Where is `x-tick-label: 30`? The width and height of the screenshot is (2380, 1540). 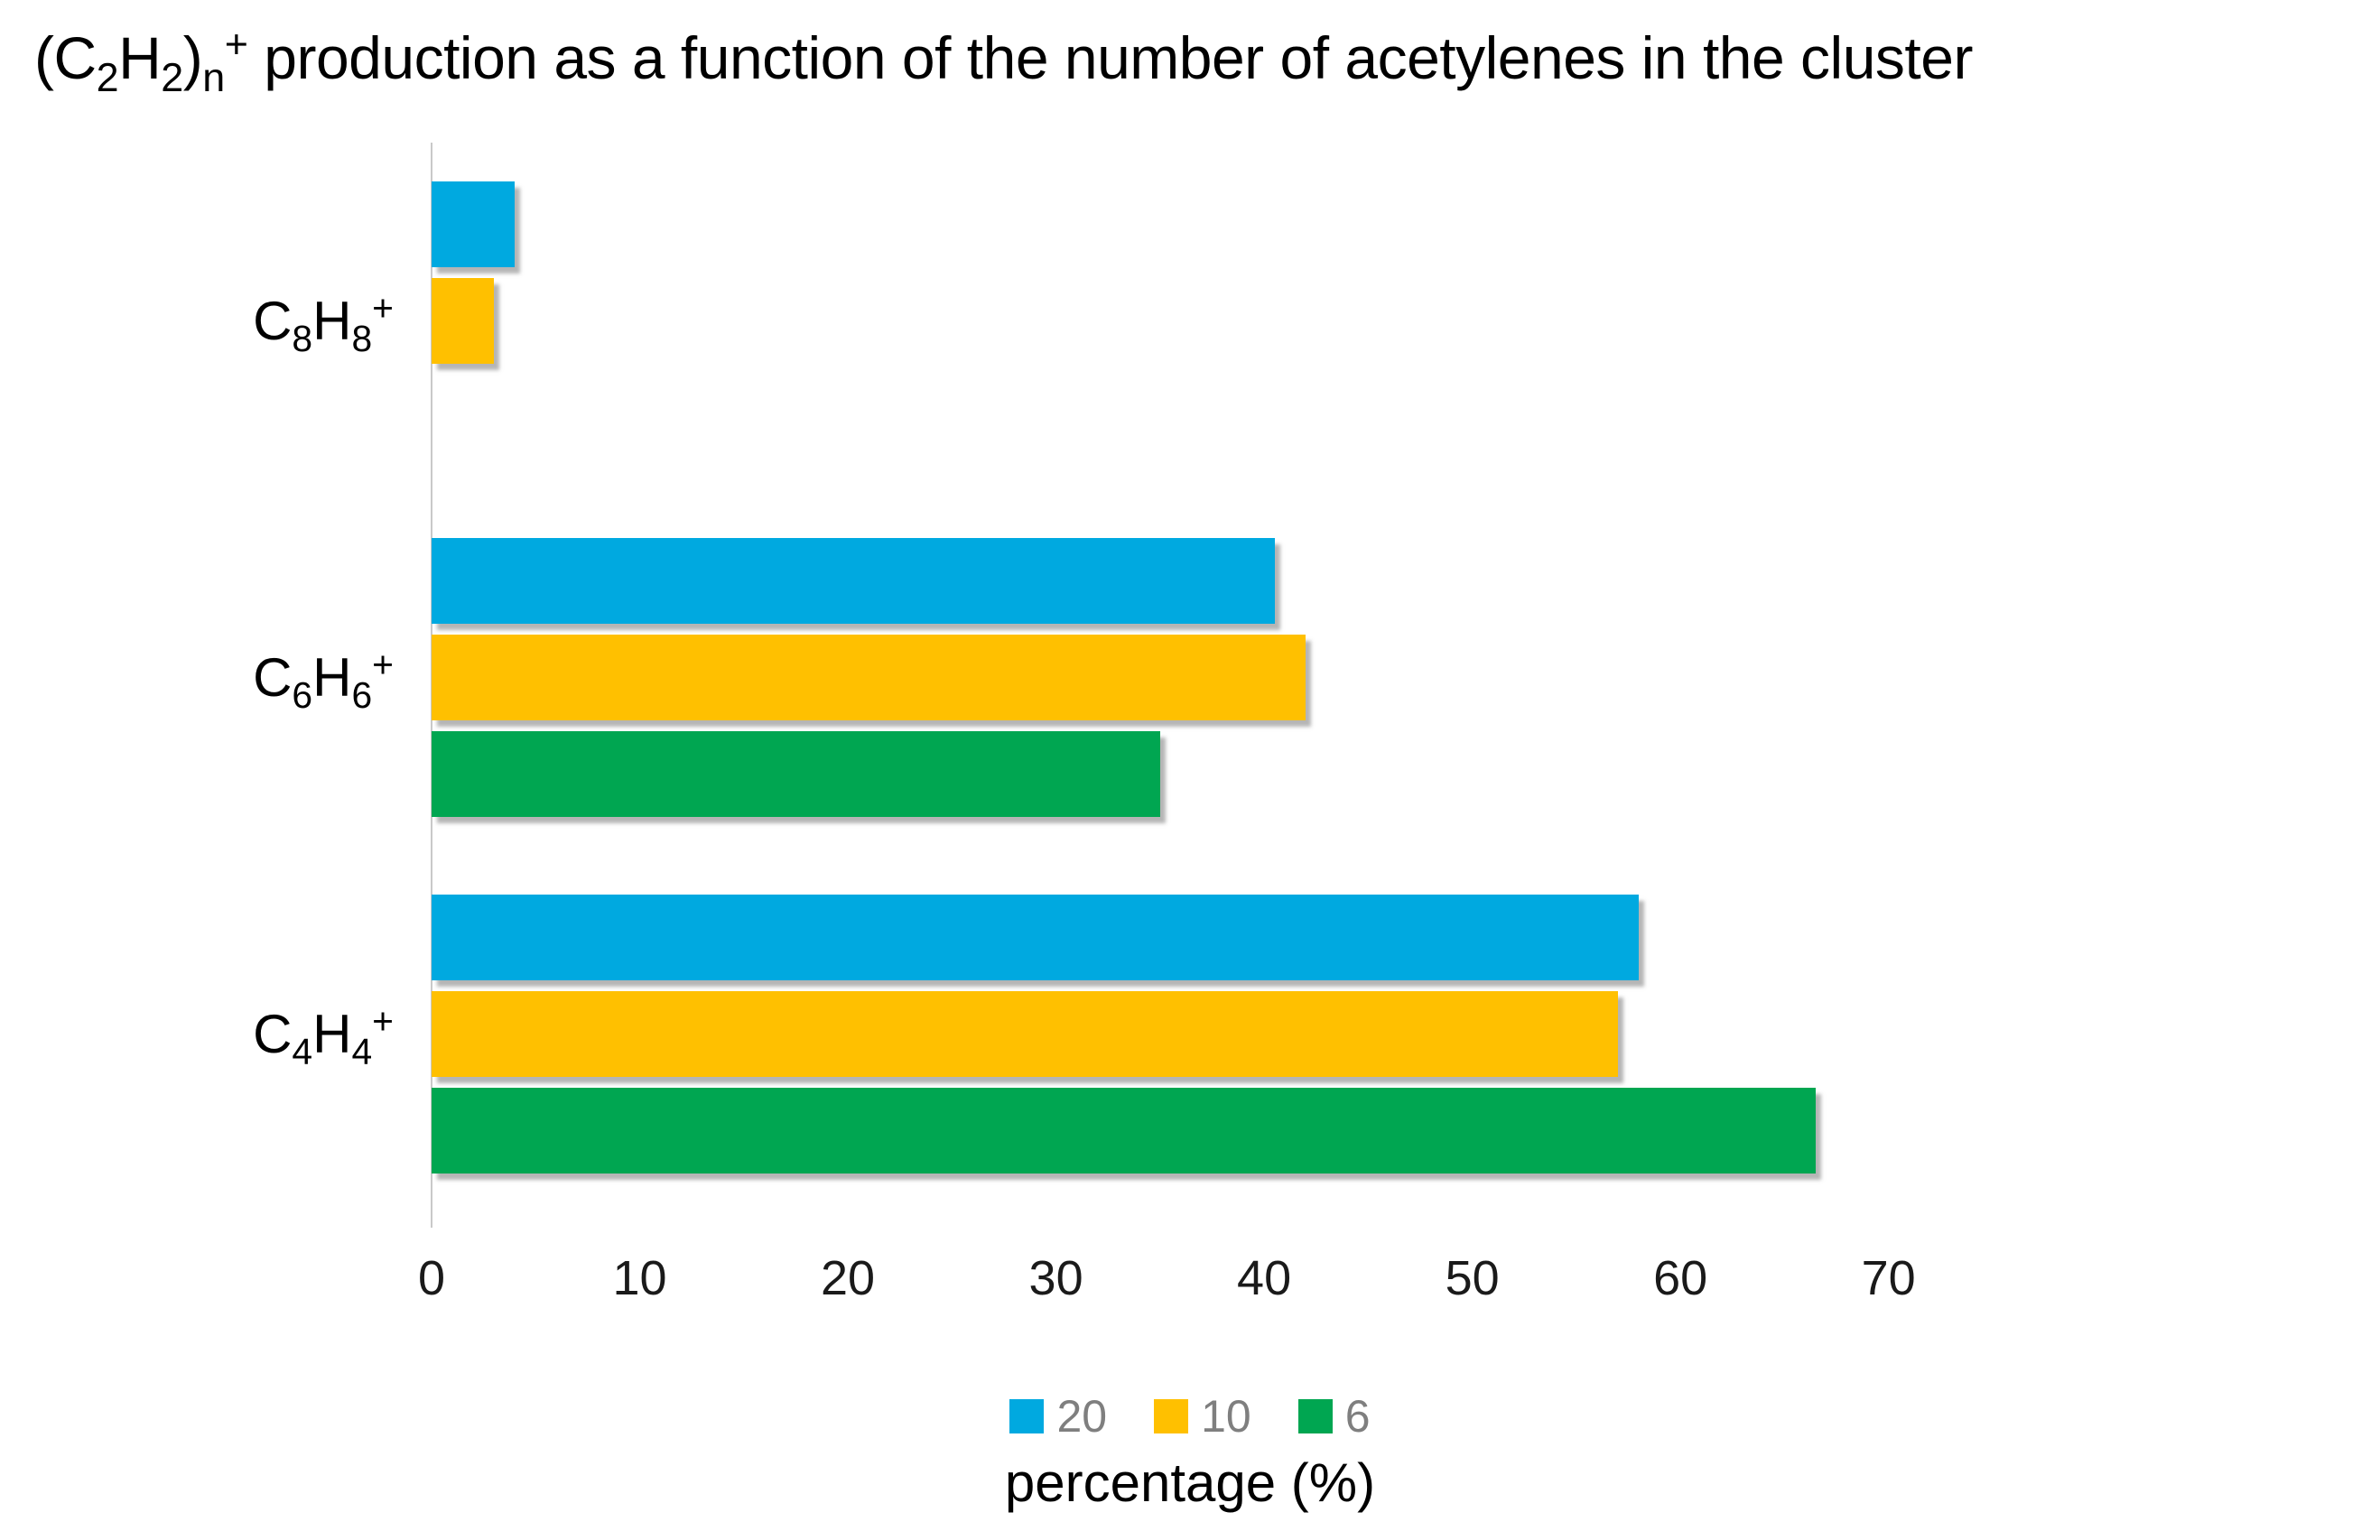
x-tick-label: 30 is located at coordinates (1056, 1278).